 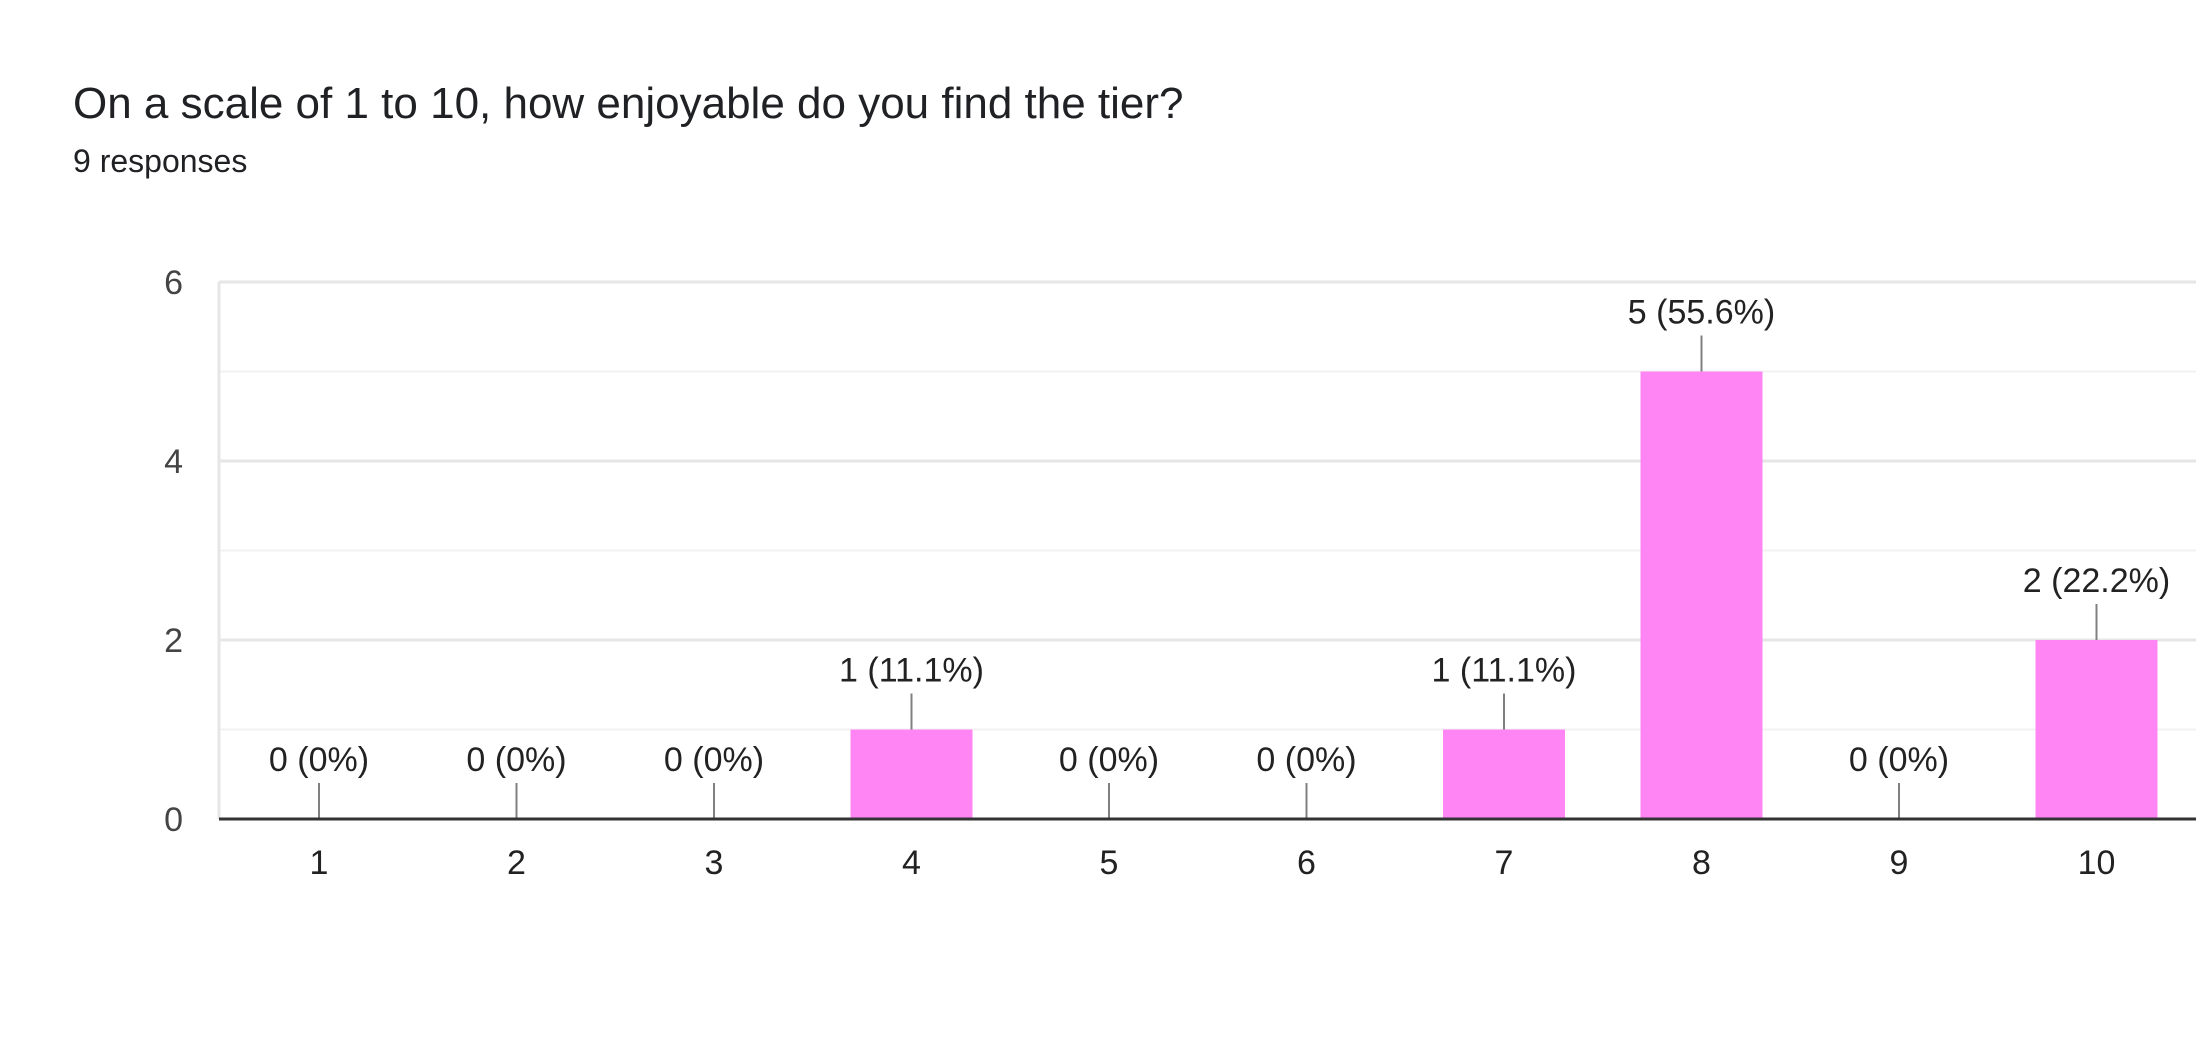 I want to click on x-tick-label: 2, so click(x=516, y=863).